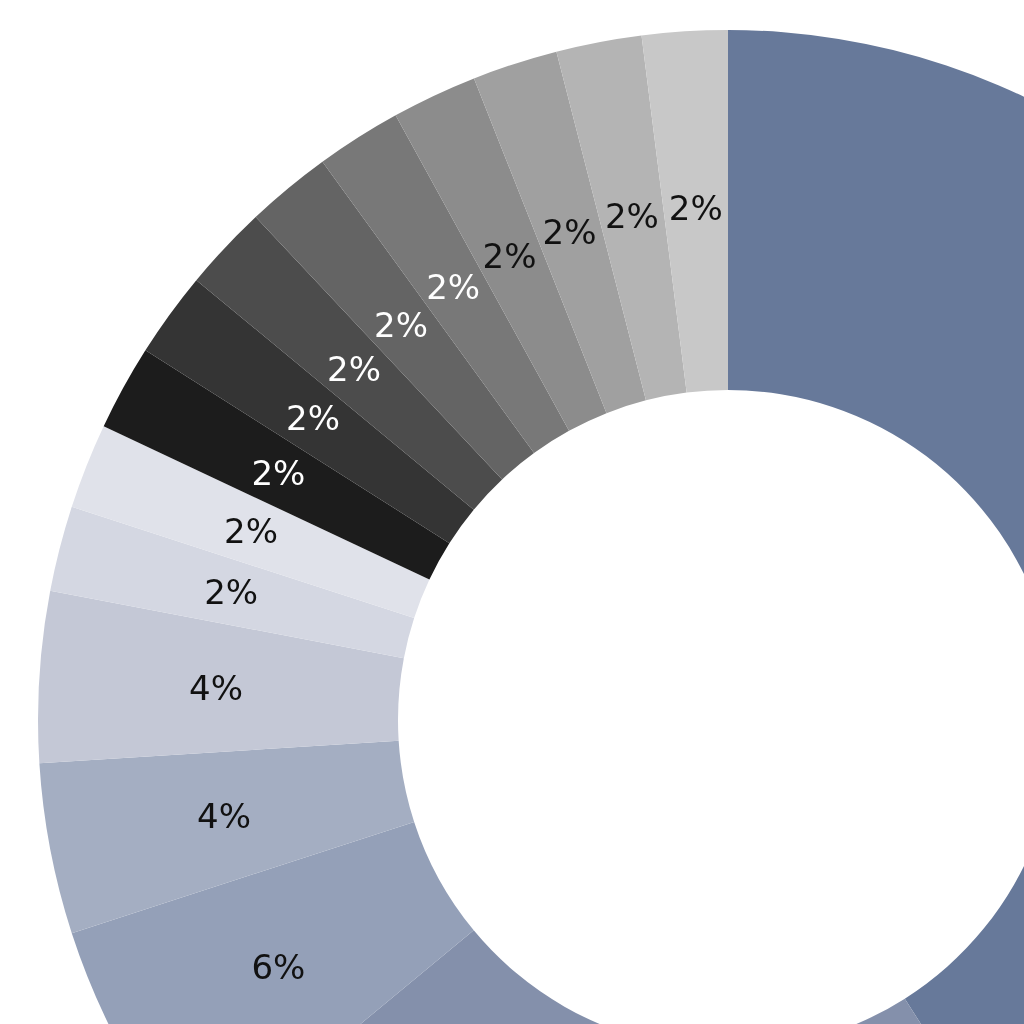 The width and height of the screenshot is (1024, 1024). What do you see at coordinates (278, 967) in the screenshot?
I see `data-label: 6%` at bounding box center [278, 967].